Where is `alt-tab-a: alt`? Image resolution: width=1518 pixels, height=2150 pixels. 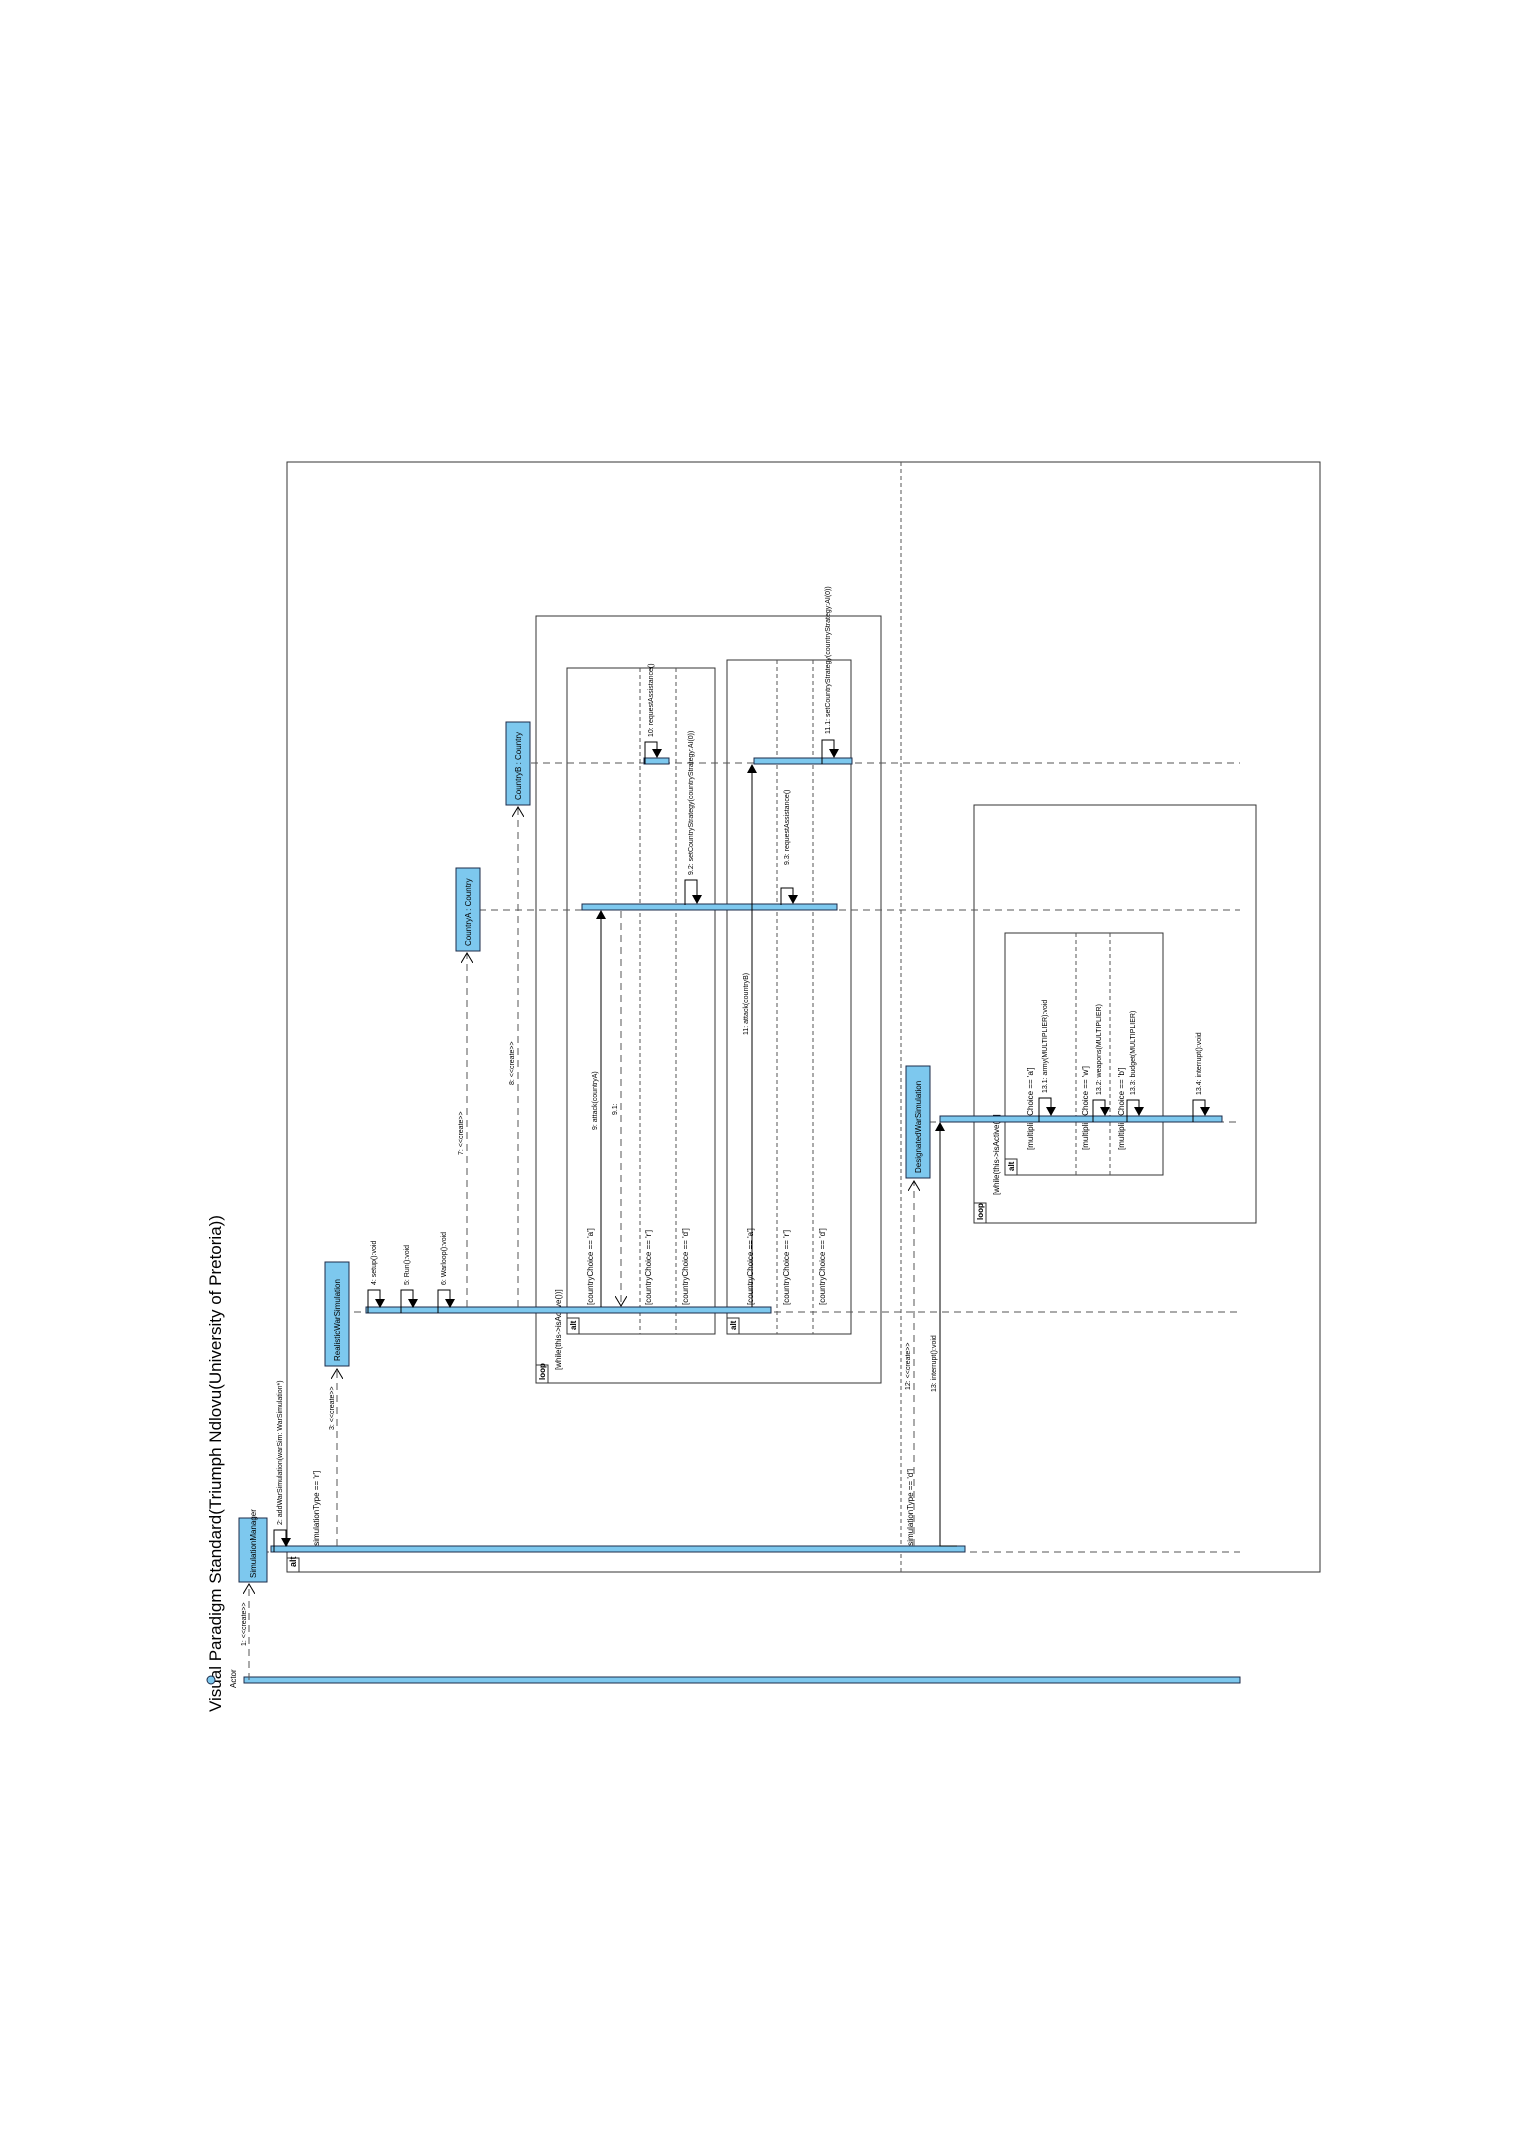 alt-tab-a: alt is located at coordinates (573, 1326).